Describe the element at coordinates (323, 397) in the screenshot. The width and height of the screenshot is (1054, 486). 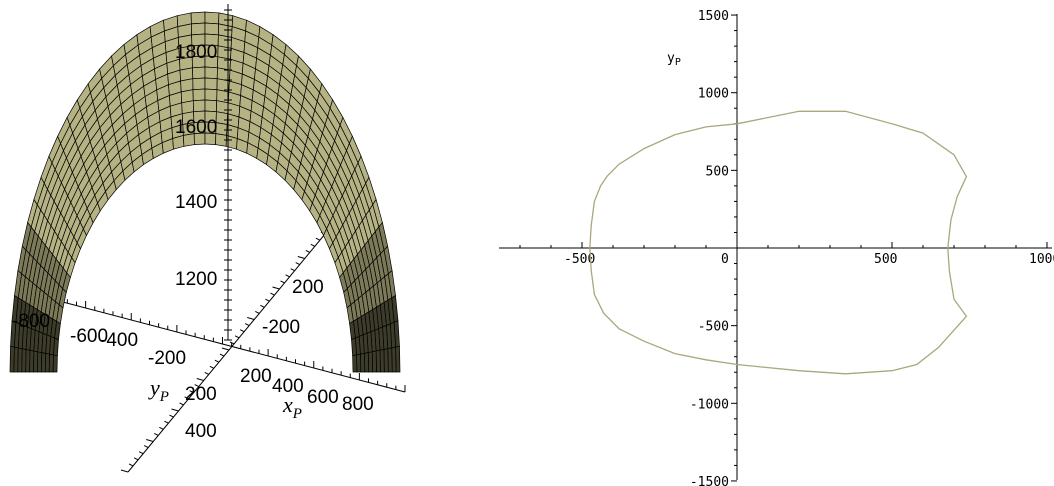
I see `x-tick-label: 600` at that location.